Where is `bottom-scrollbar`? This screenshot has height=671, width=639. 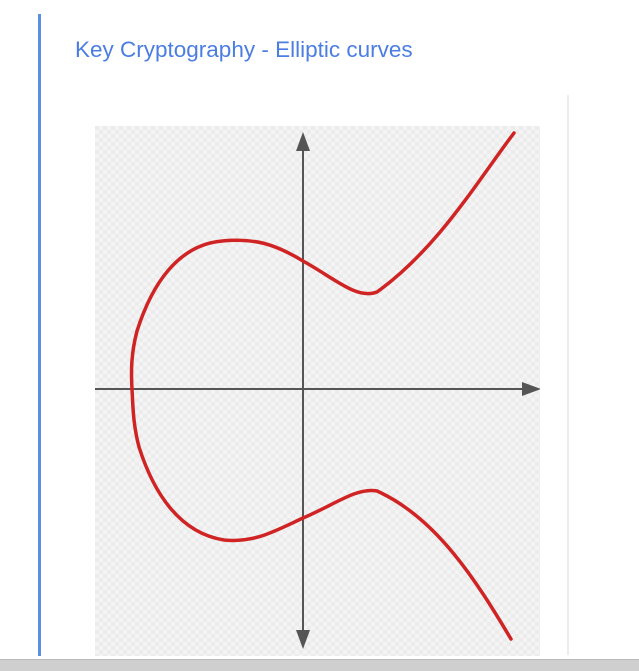 bottom-scrollbar is located at coordinates (319, 665).